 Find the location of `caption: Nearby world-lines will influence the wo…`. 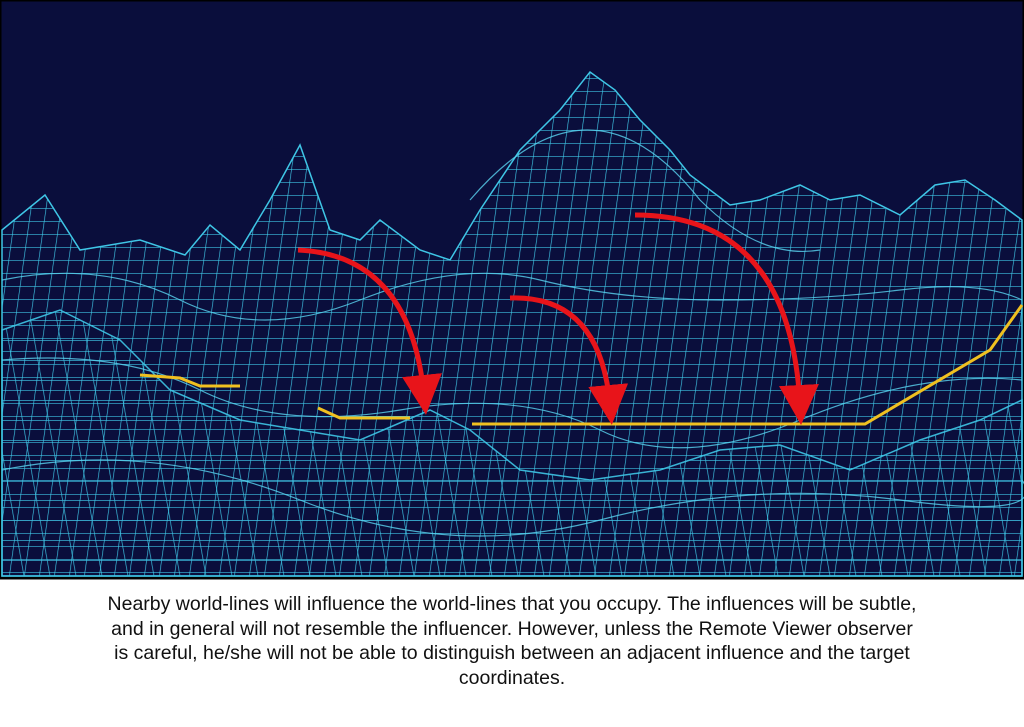

caption: Nearby world-lines will influence the wo… is located at coordinates (512, 641).